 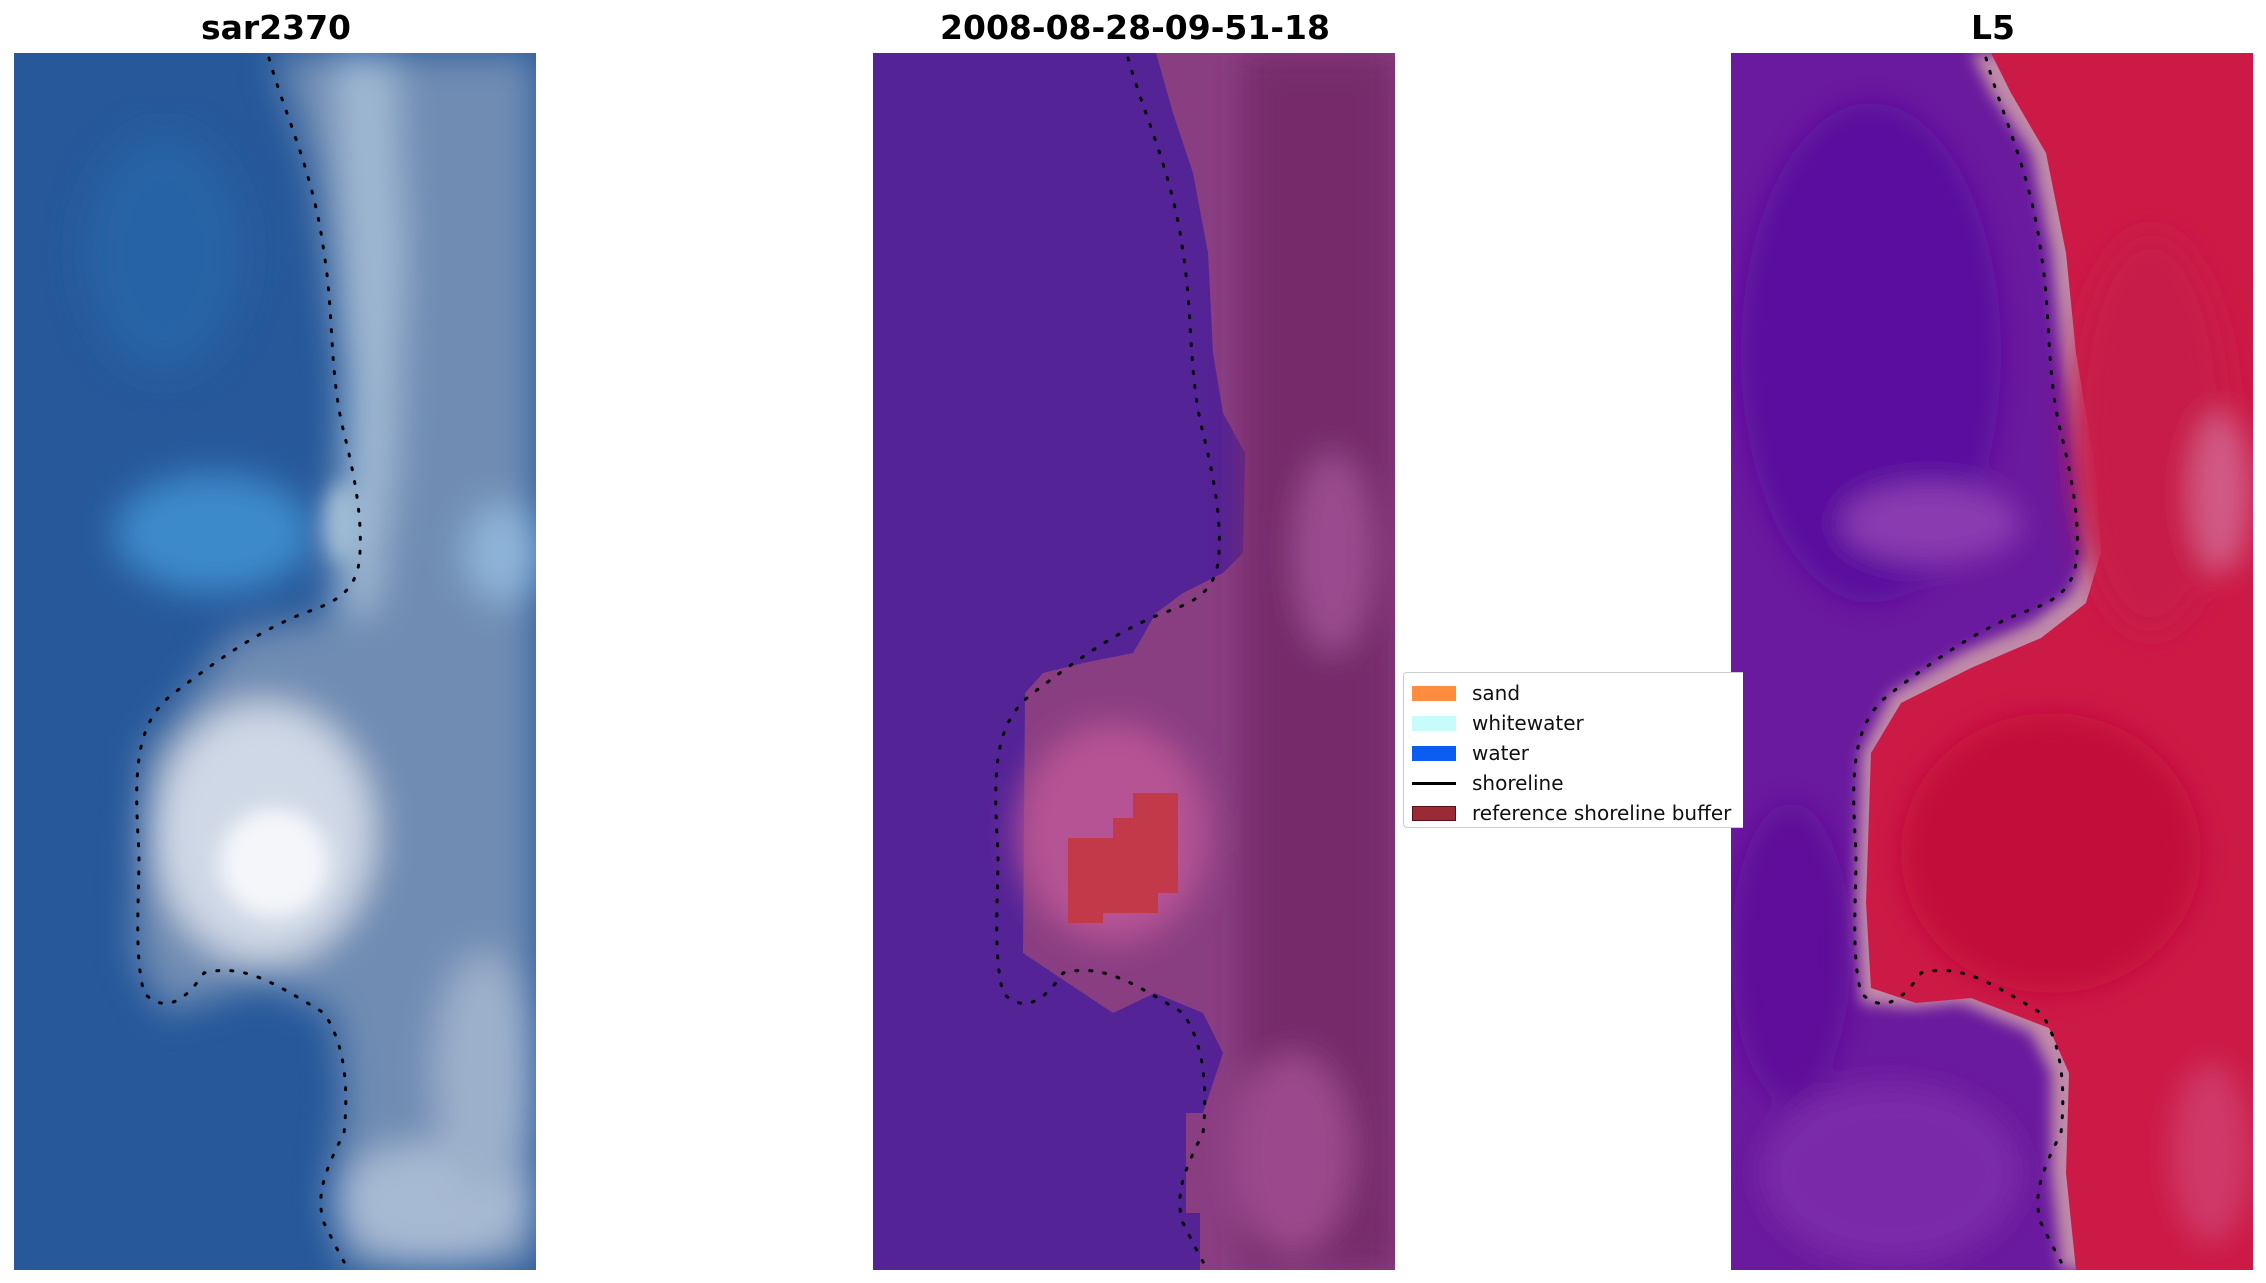 What do you see at coordinates (1470, 753) in the screenshot?
I see `legend-item-water: water` at bounding box center [1470, 753].